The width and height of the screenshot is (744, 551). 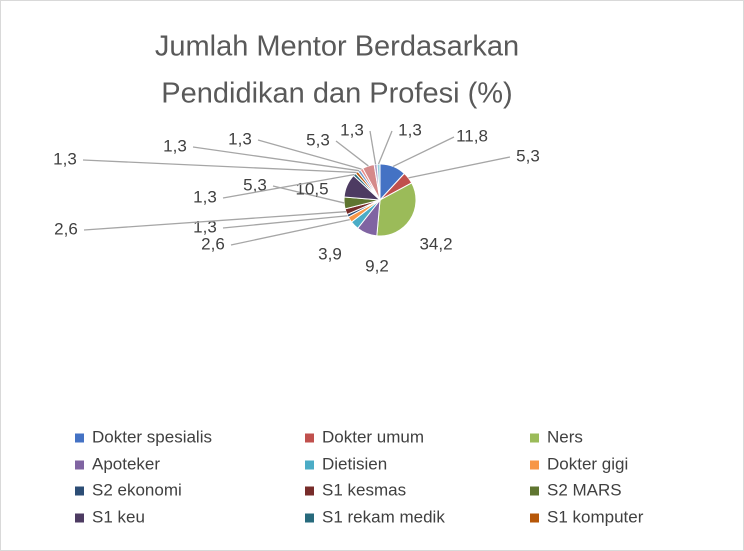 I want to click on legend-label: Dokter umum, so click(x=373, y=436).